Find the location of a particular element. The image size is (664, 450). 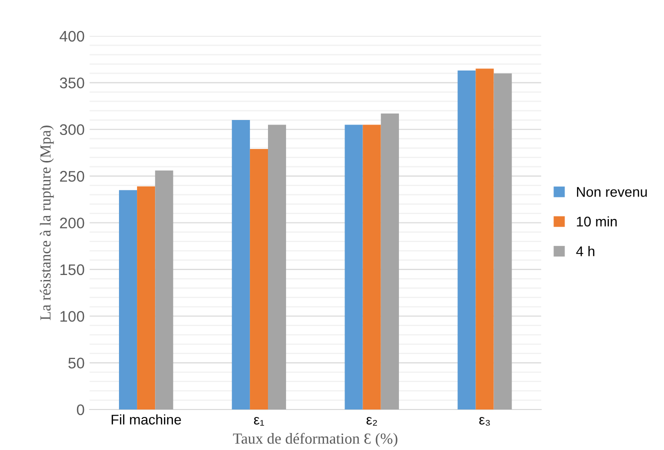

y-tick-label: 0 is located at coordinates (80, 410).